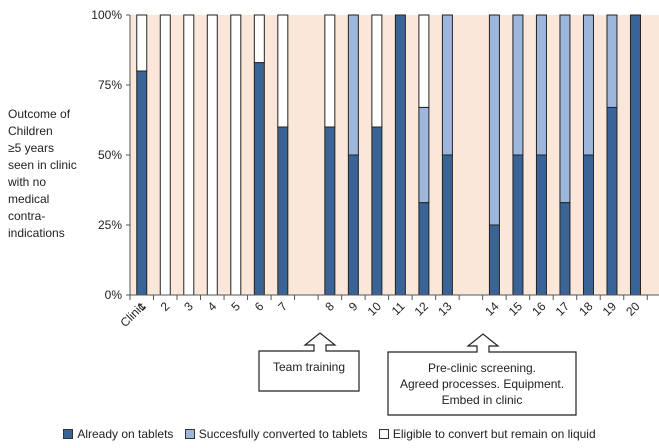 This screenshot has width=659, height=448. Describe the element at coordinates (29, 199) in the screenshot. I see `y-axis-label-line: medical` at that location.